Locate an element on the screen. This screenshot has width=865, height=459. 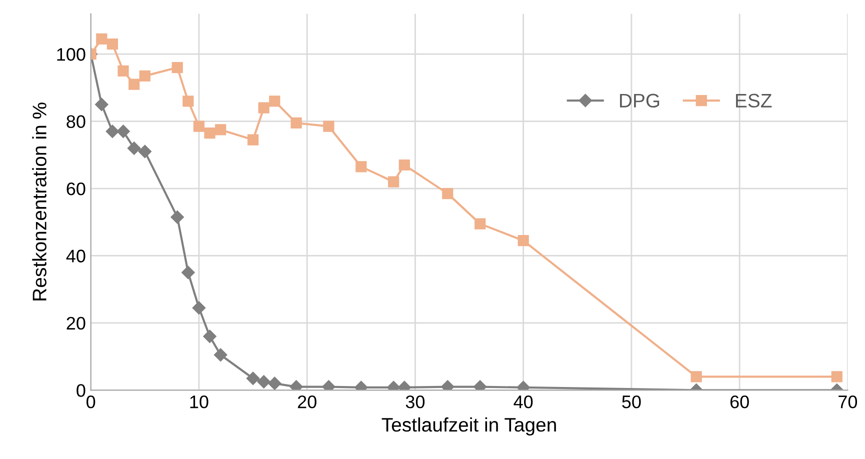
x-tick-label: 60 is located at coordinates (739, 401).